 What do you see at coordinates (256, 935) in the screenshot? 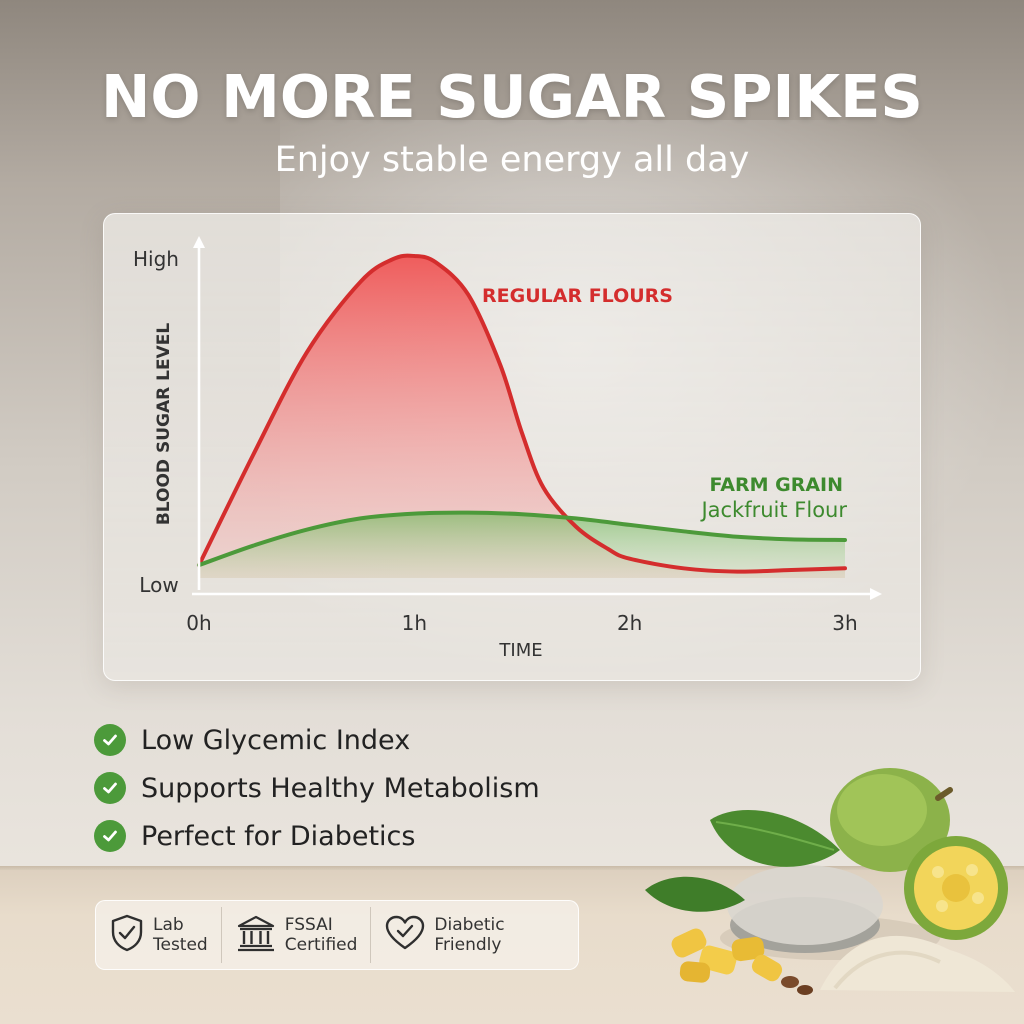
I see `government-building-icon` at bounding box center [256, 935].